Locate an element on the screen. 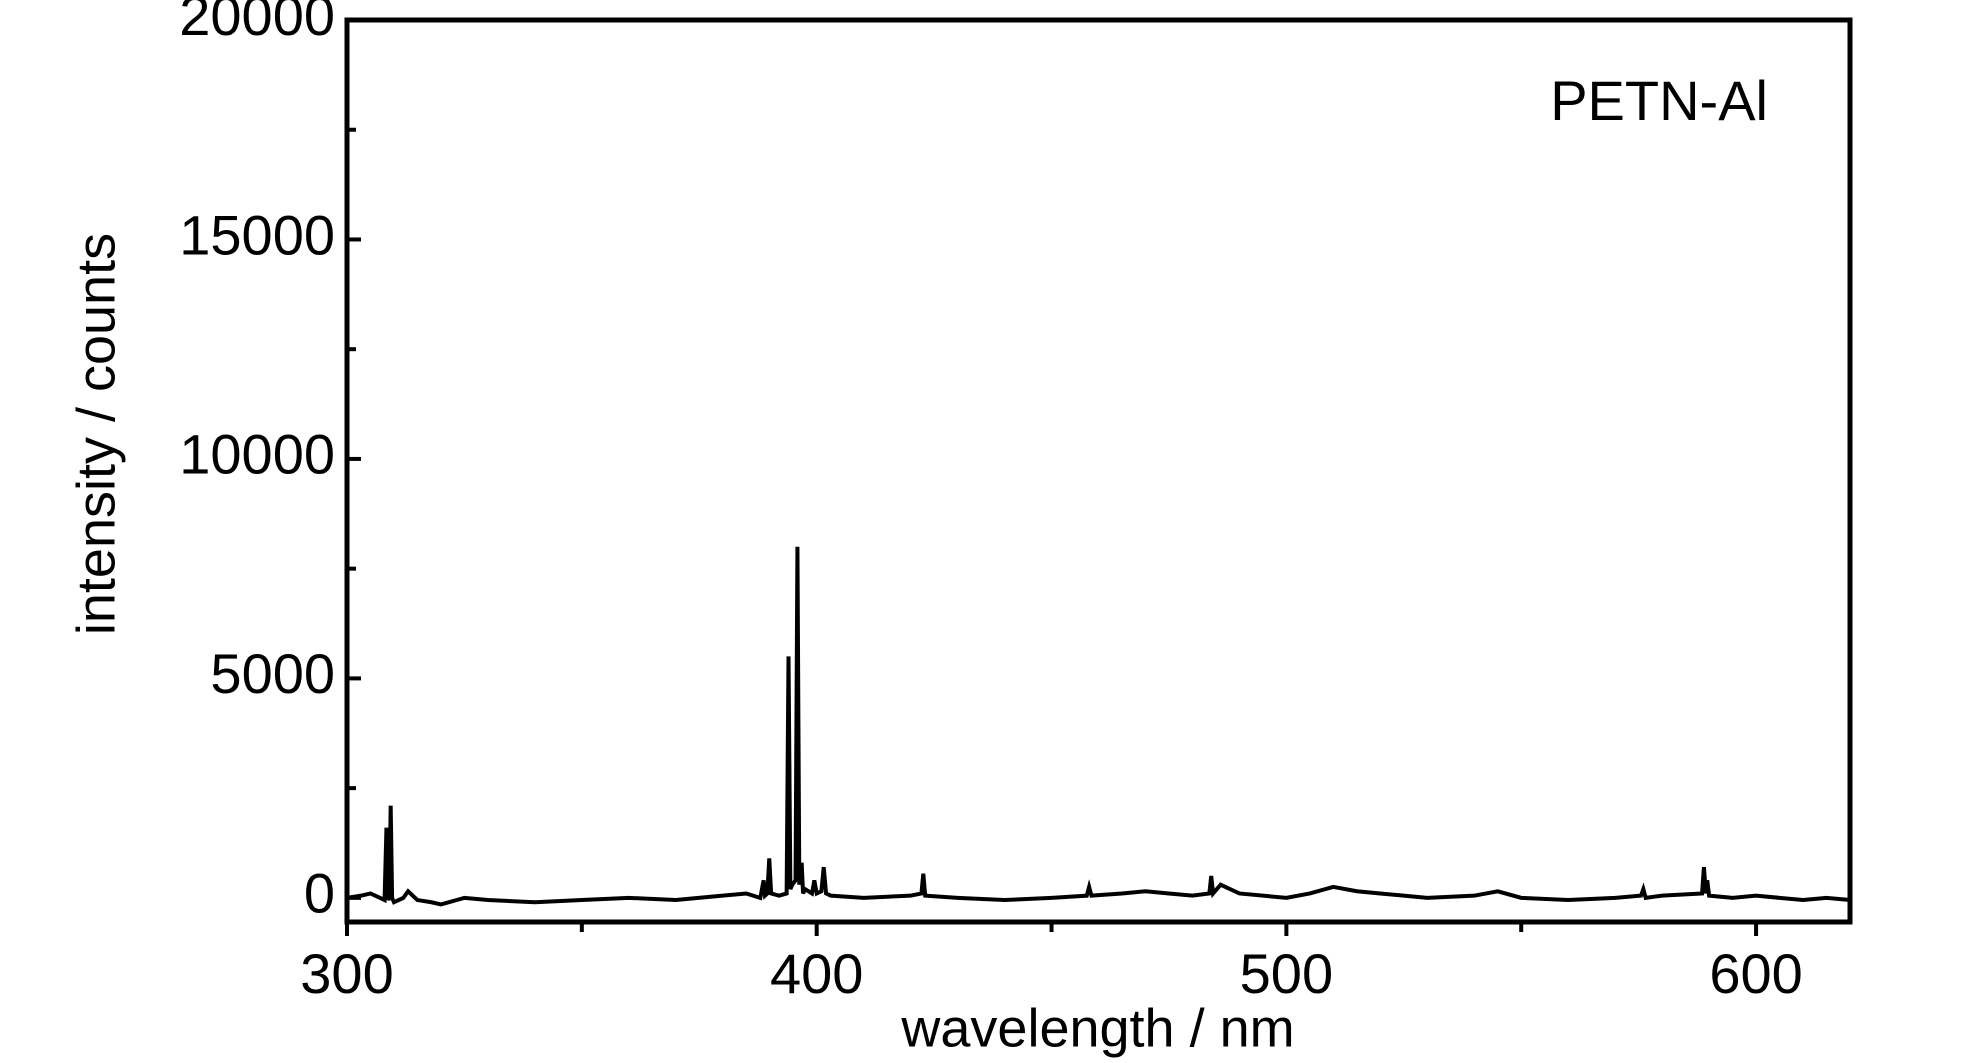 This screenshot has height=1063, width=1984. x-axis-title: wavelength / nm is located at coordinates (1097, 1028).